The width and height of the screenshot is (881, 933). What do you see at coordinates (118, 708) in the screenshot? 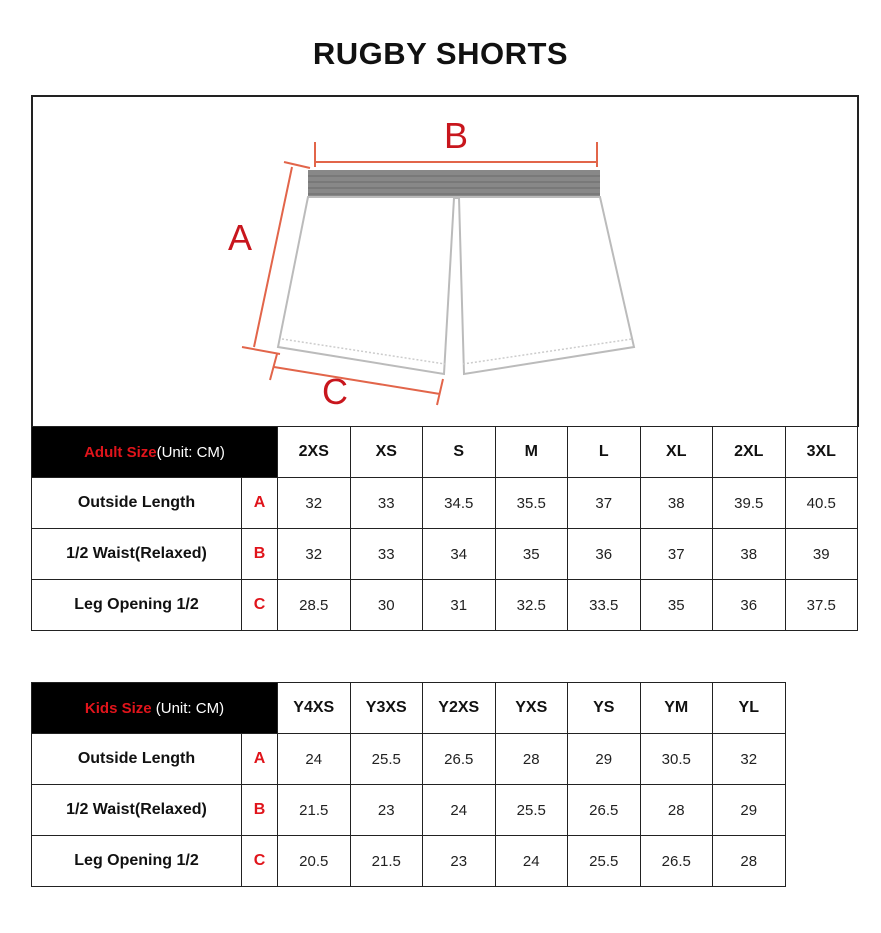
I see `size-group-label: Kids Size` at bounding box center [118, 708].